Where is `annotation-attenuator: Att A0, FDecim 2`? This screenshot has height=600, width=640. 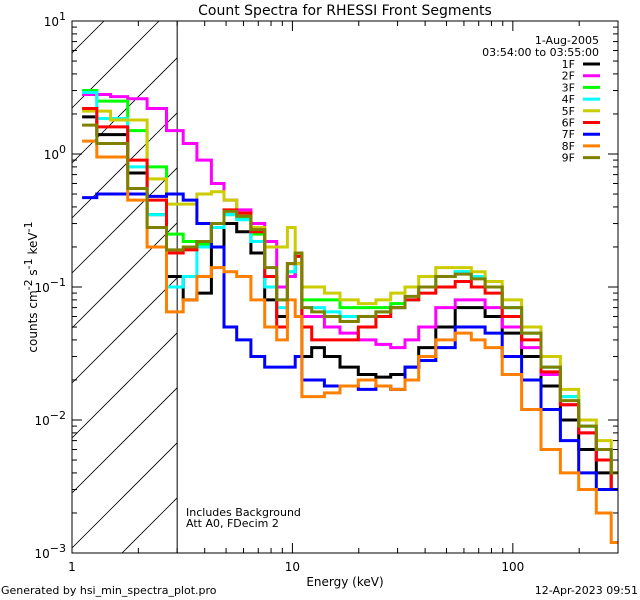
annotation-attenuator: Att A0, FDecim 2 is located at coordinates (232, 523).